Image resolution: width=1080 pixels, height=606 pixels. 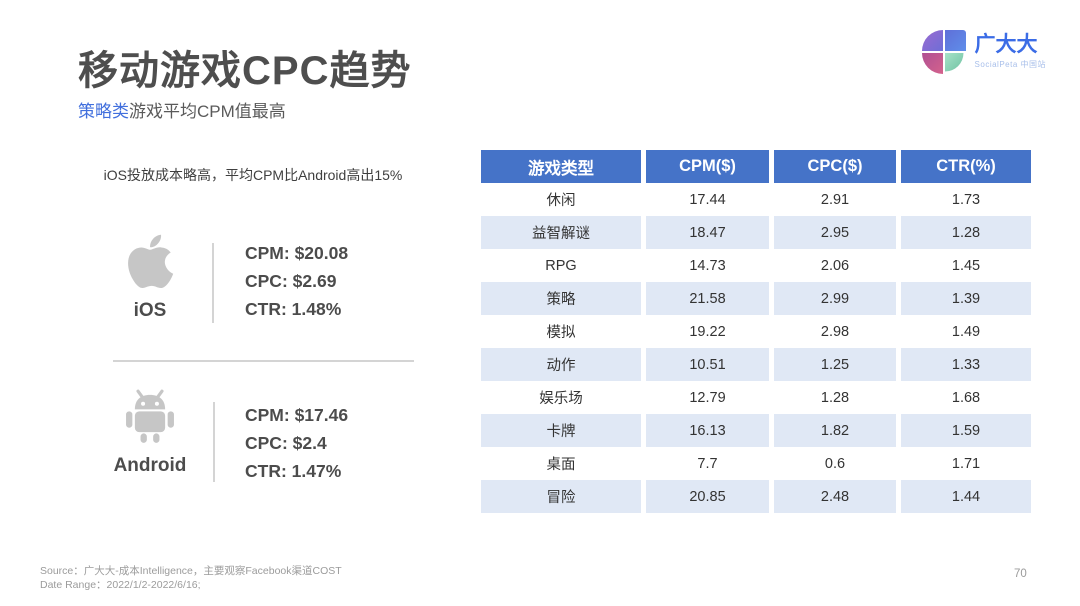 What do you see at coordinates (245, 71) in the screenshot?
I see `page-title: 移动游戏CPC趋势` at bounding box center [245, 71].